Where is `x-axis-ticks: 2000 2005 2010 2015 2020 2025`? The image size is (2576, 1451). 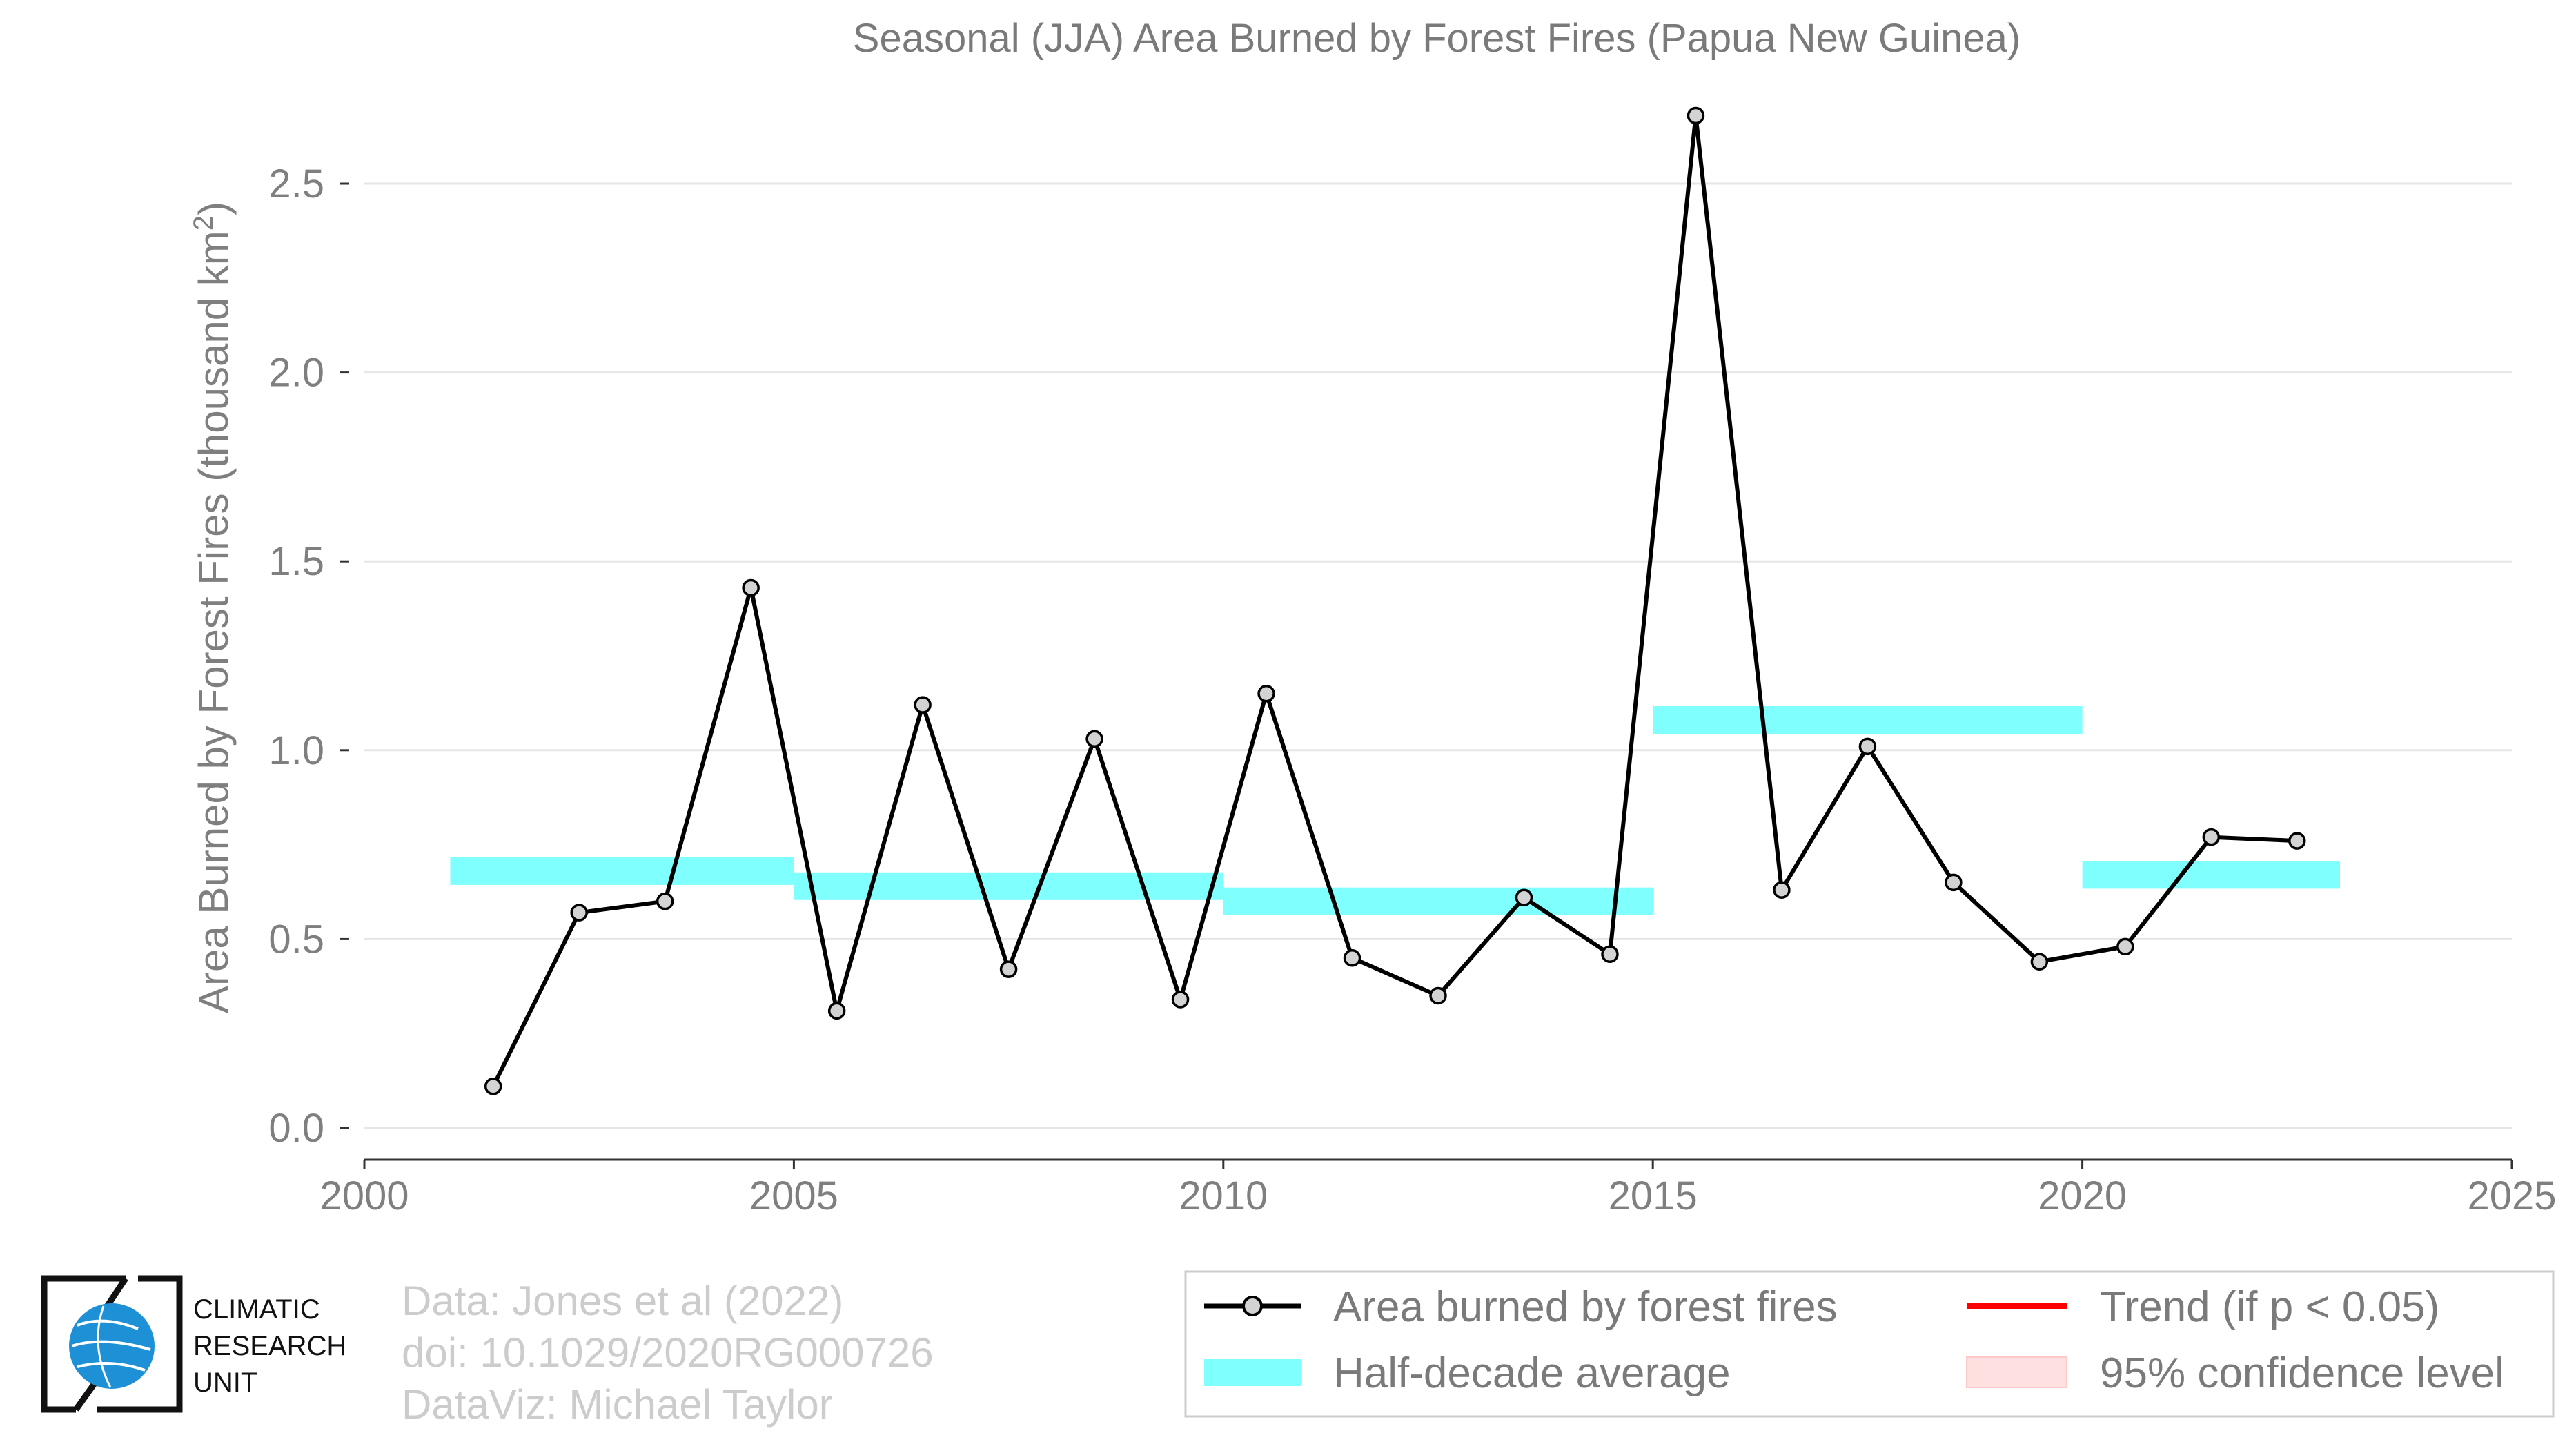 x-axis-ticks: 2000 2005 2010 2015 2020 2025 is located at coordinates (1438, 1189).